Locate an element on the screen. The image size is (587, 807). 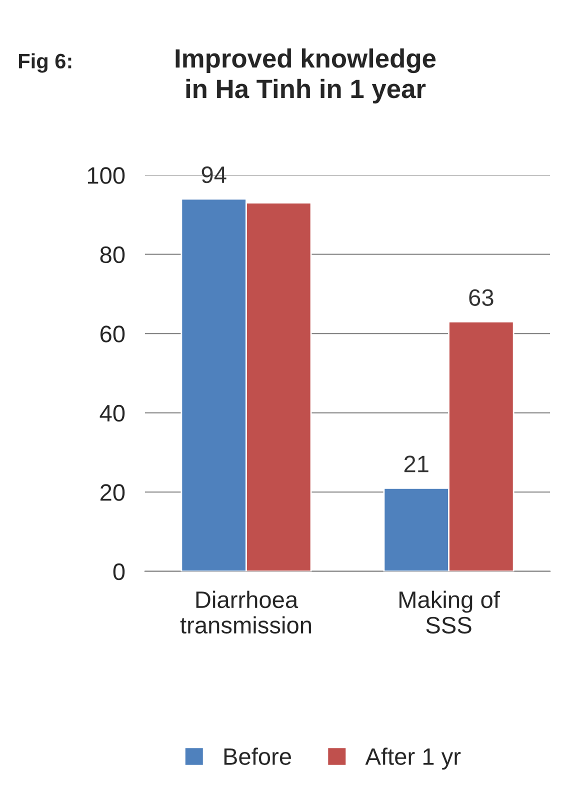
y-tick-label: 20 is located at coordinates (112, 492).